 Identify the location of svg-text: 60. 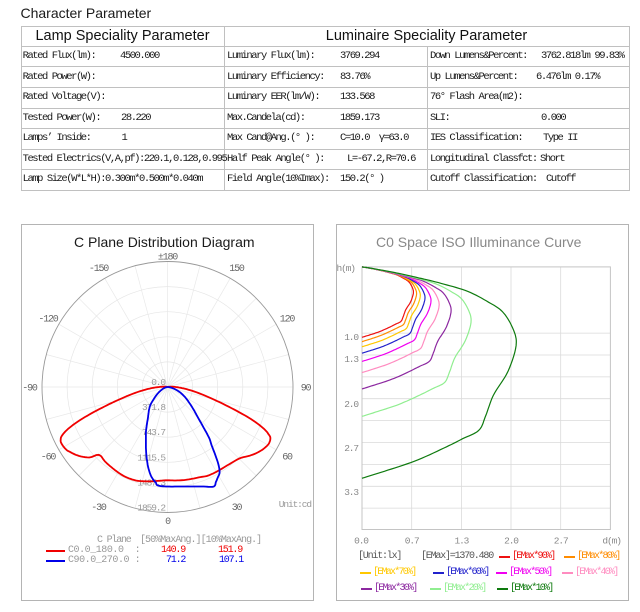
(287, 458).